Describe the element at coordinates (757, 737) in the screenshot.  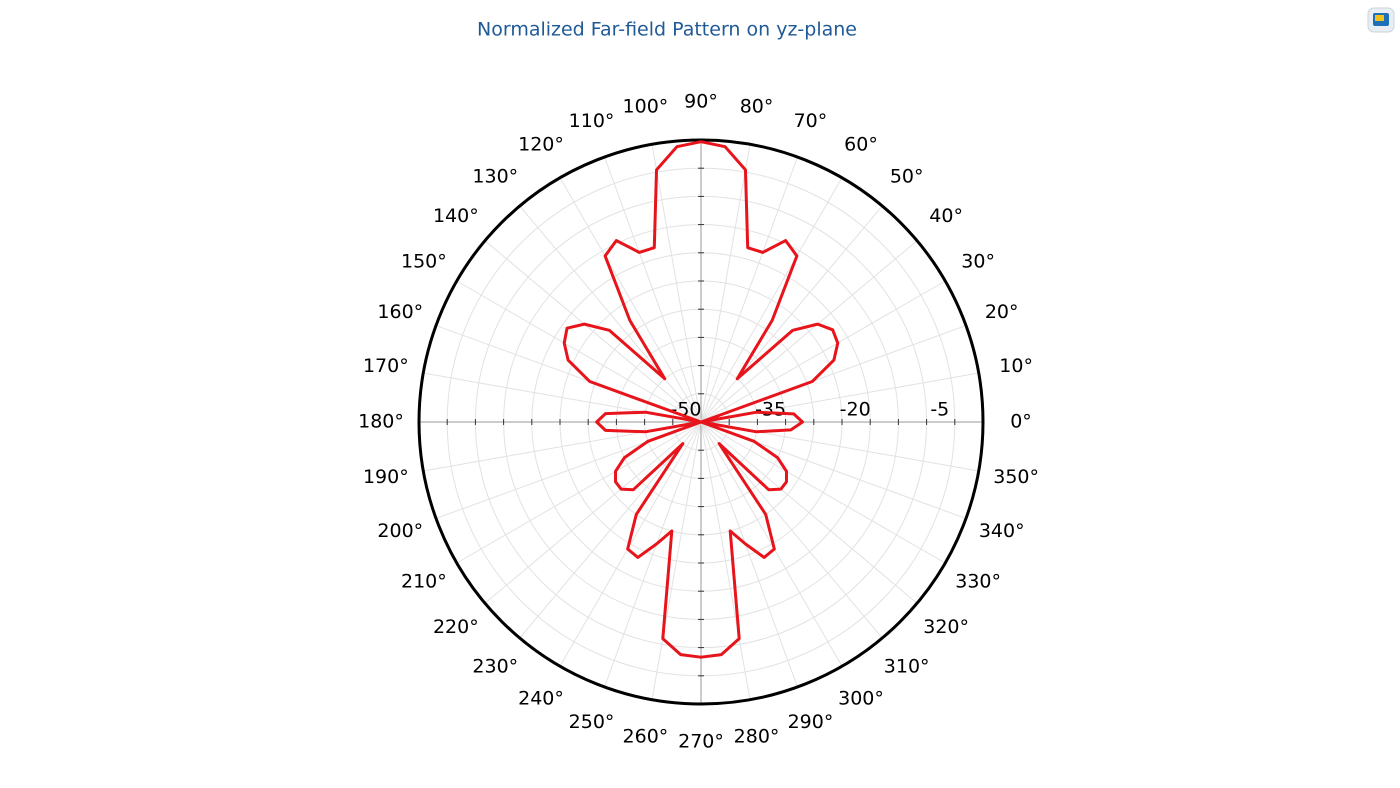
I see `angle-label: 280°` at that location.